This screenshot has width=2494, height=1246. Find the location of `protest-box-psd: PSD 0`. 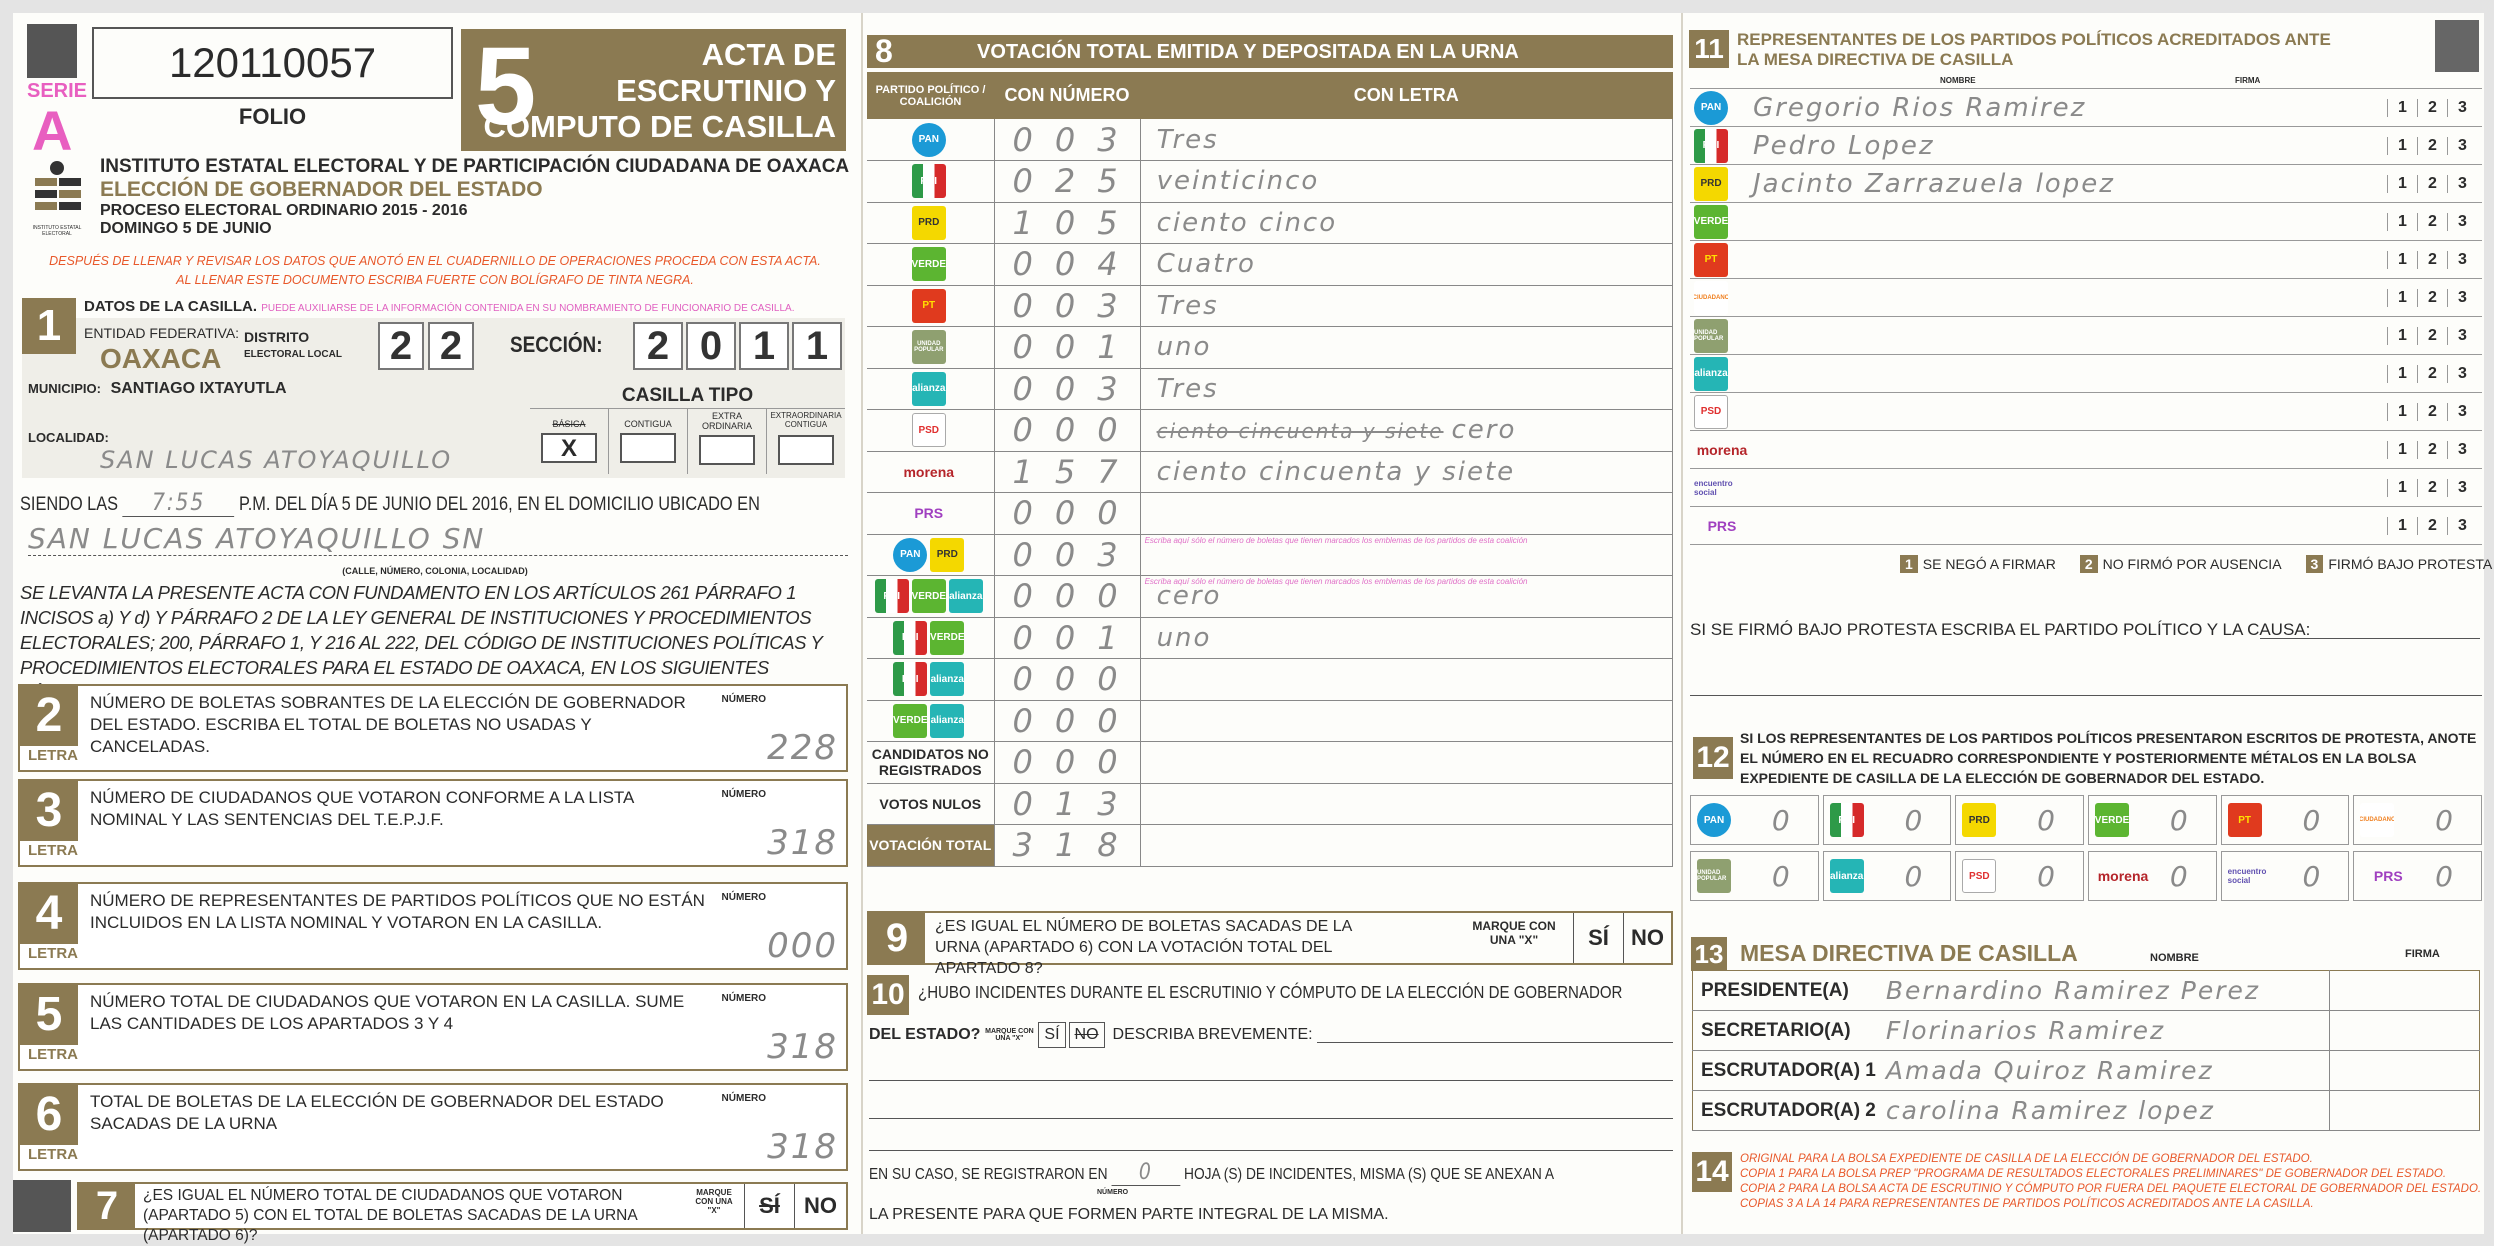

protest-box-psd: PSD 0 is located at coordinates (2019, 876).